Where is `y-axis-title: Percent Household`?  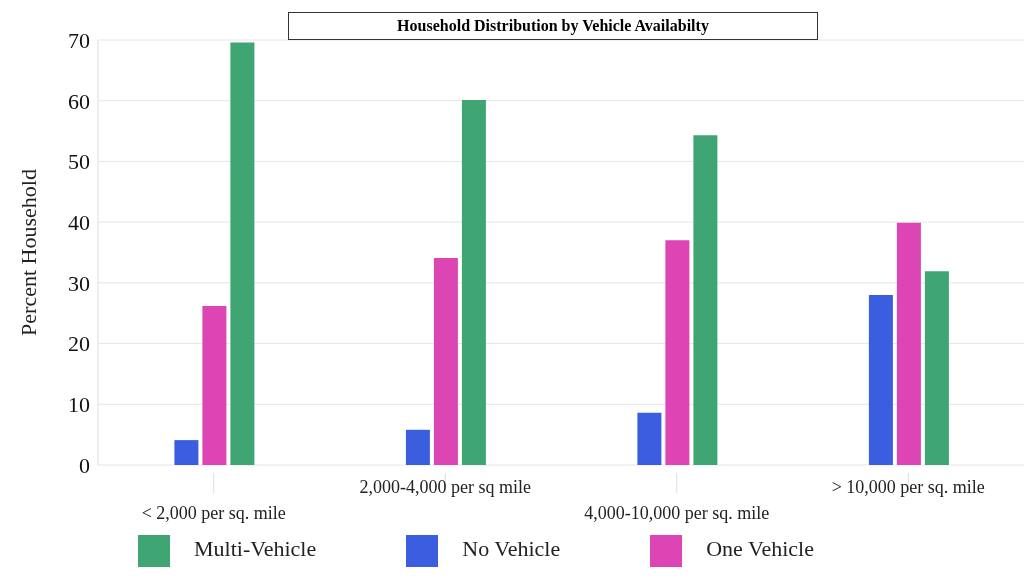
y-axis-title: Percent Household is located at coordinates (28, 252).